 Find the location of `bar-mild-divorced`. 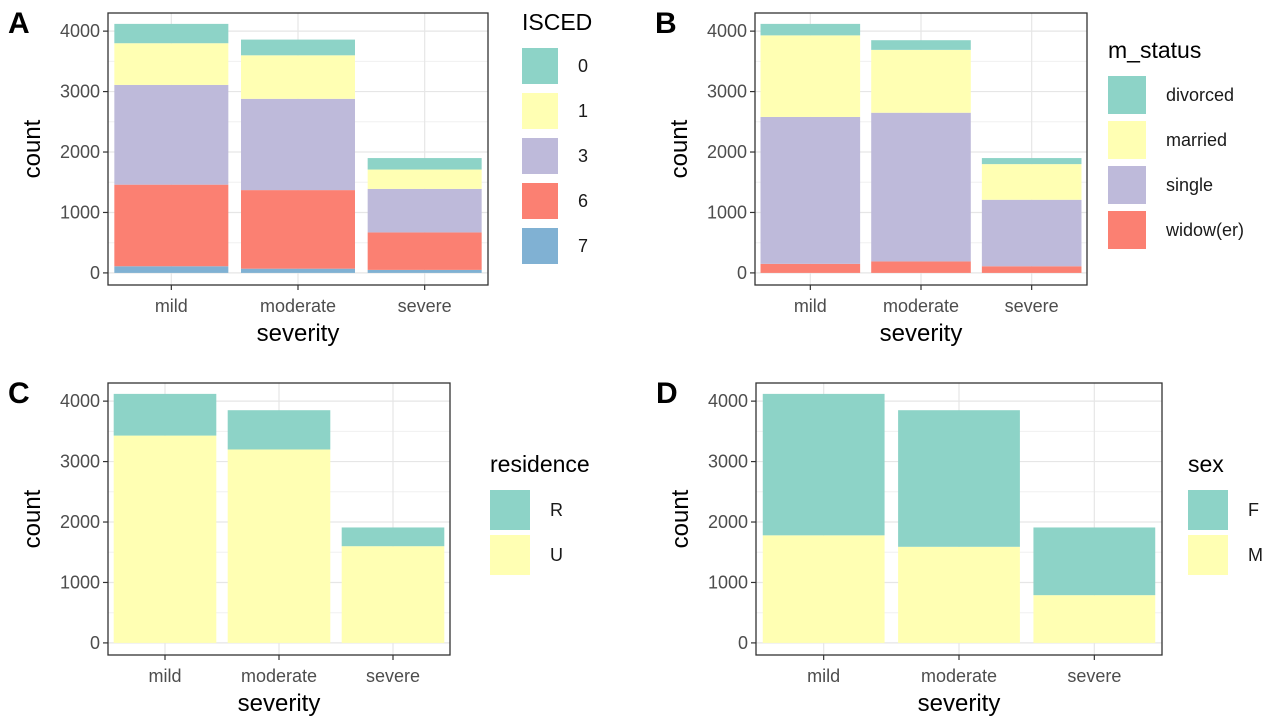

bar-mild-divorced is located at coordinates (810, 29).